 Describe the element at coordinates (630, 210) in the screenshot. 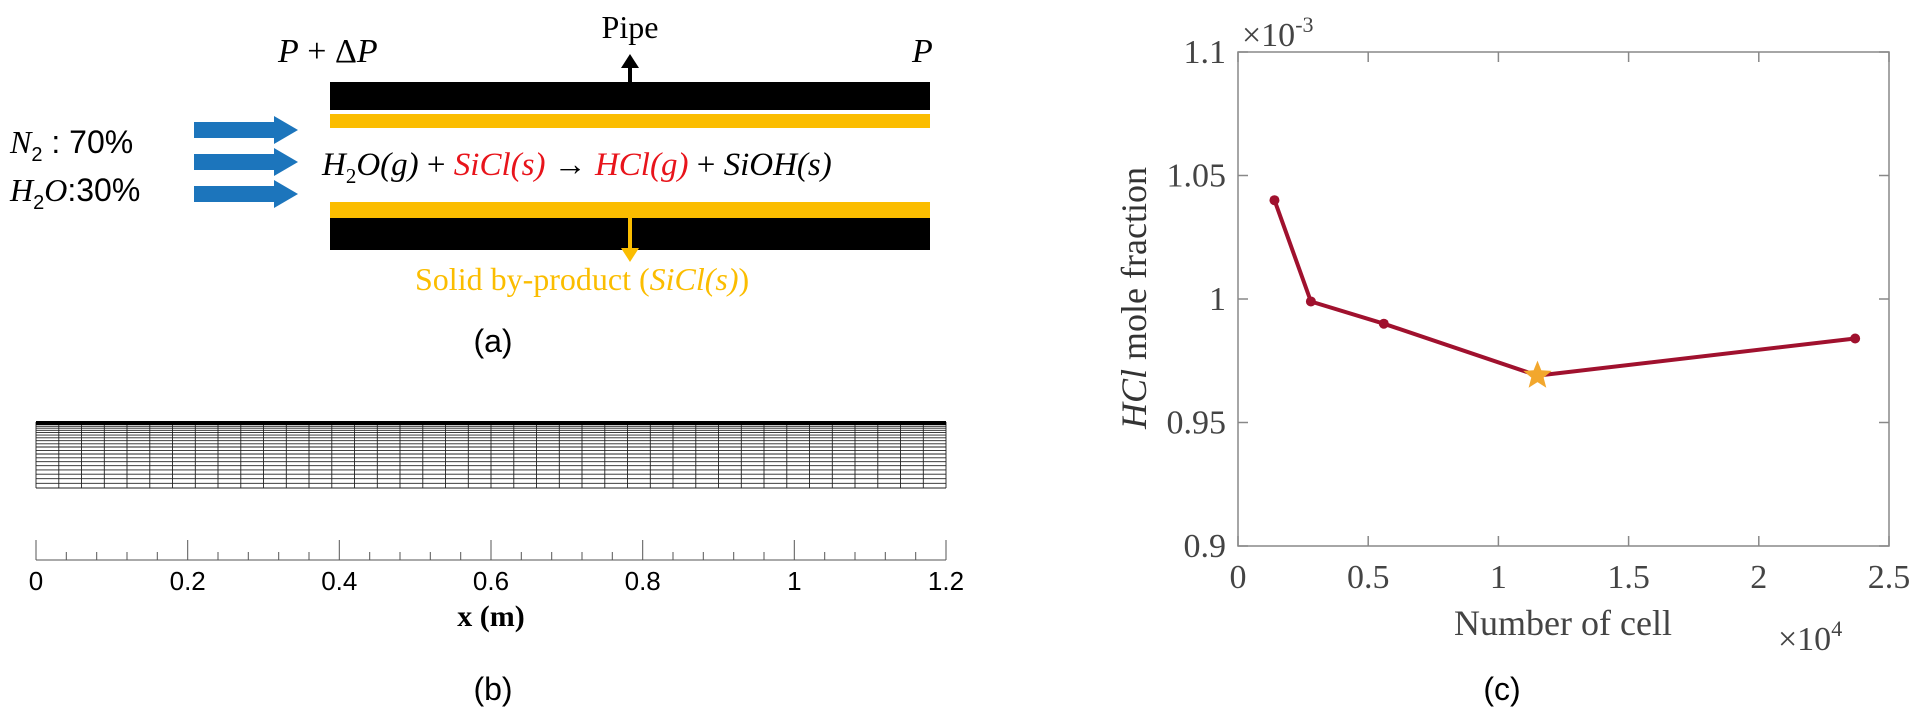

I see `pipe-bottom-liner` at that location.